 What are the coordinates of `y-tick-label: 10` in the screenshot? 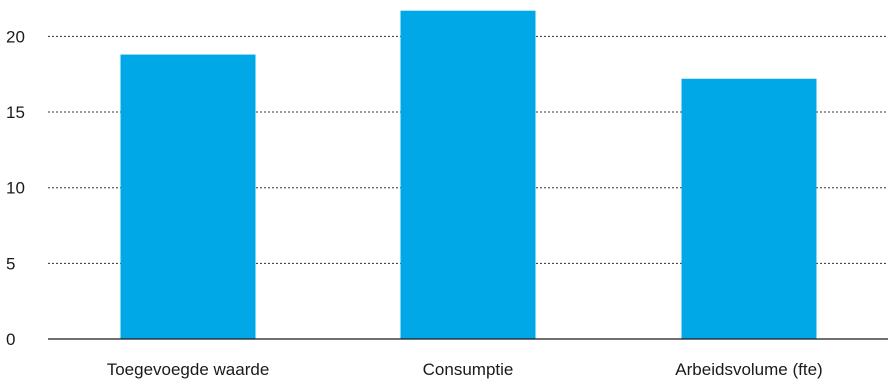 It's located at (15, 188).